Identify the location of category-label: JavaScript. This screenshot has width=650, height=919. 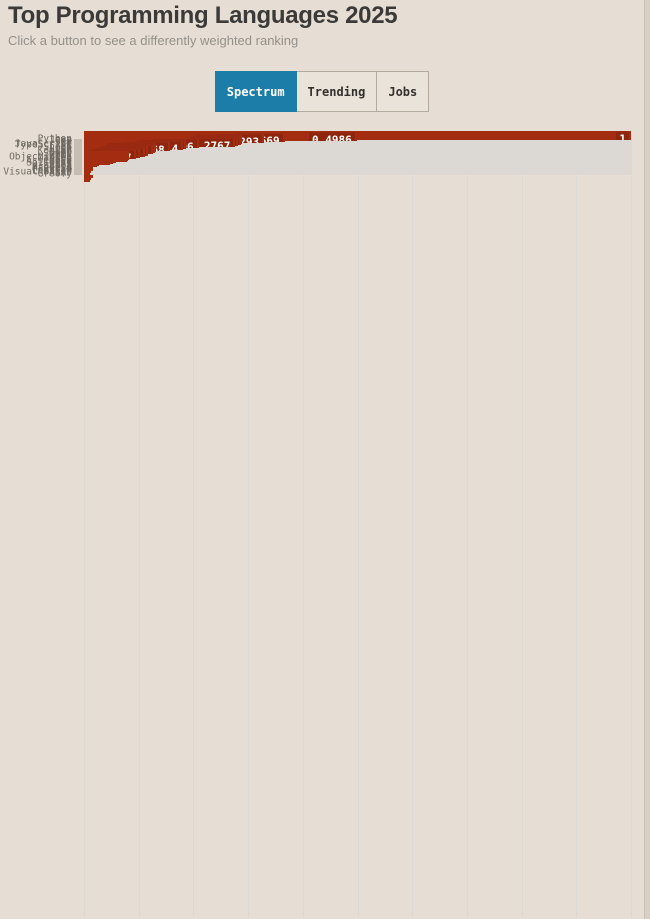
(43, 144).